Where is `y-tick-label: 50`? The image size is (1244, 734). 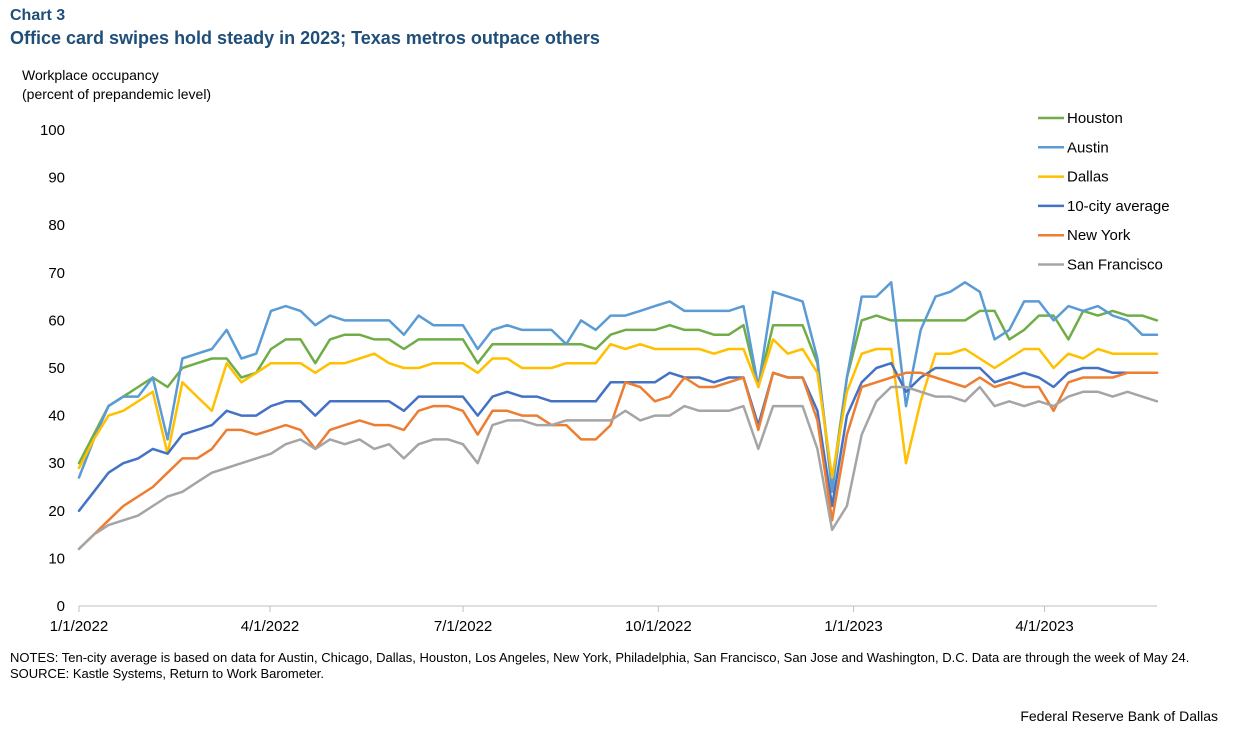
y-tick-label: 50 is located at coordinates (56, 368).